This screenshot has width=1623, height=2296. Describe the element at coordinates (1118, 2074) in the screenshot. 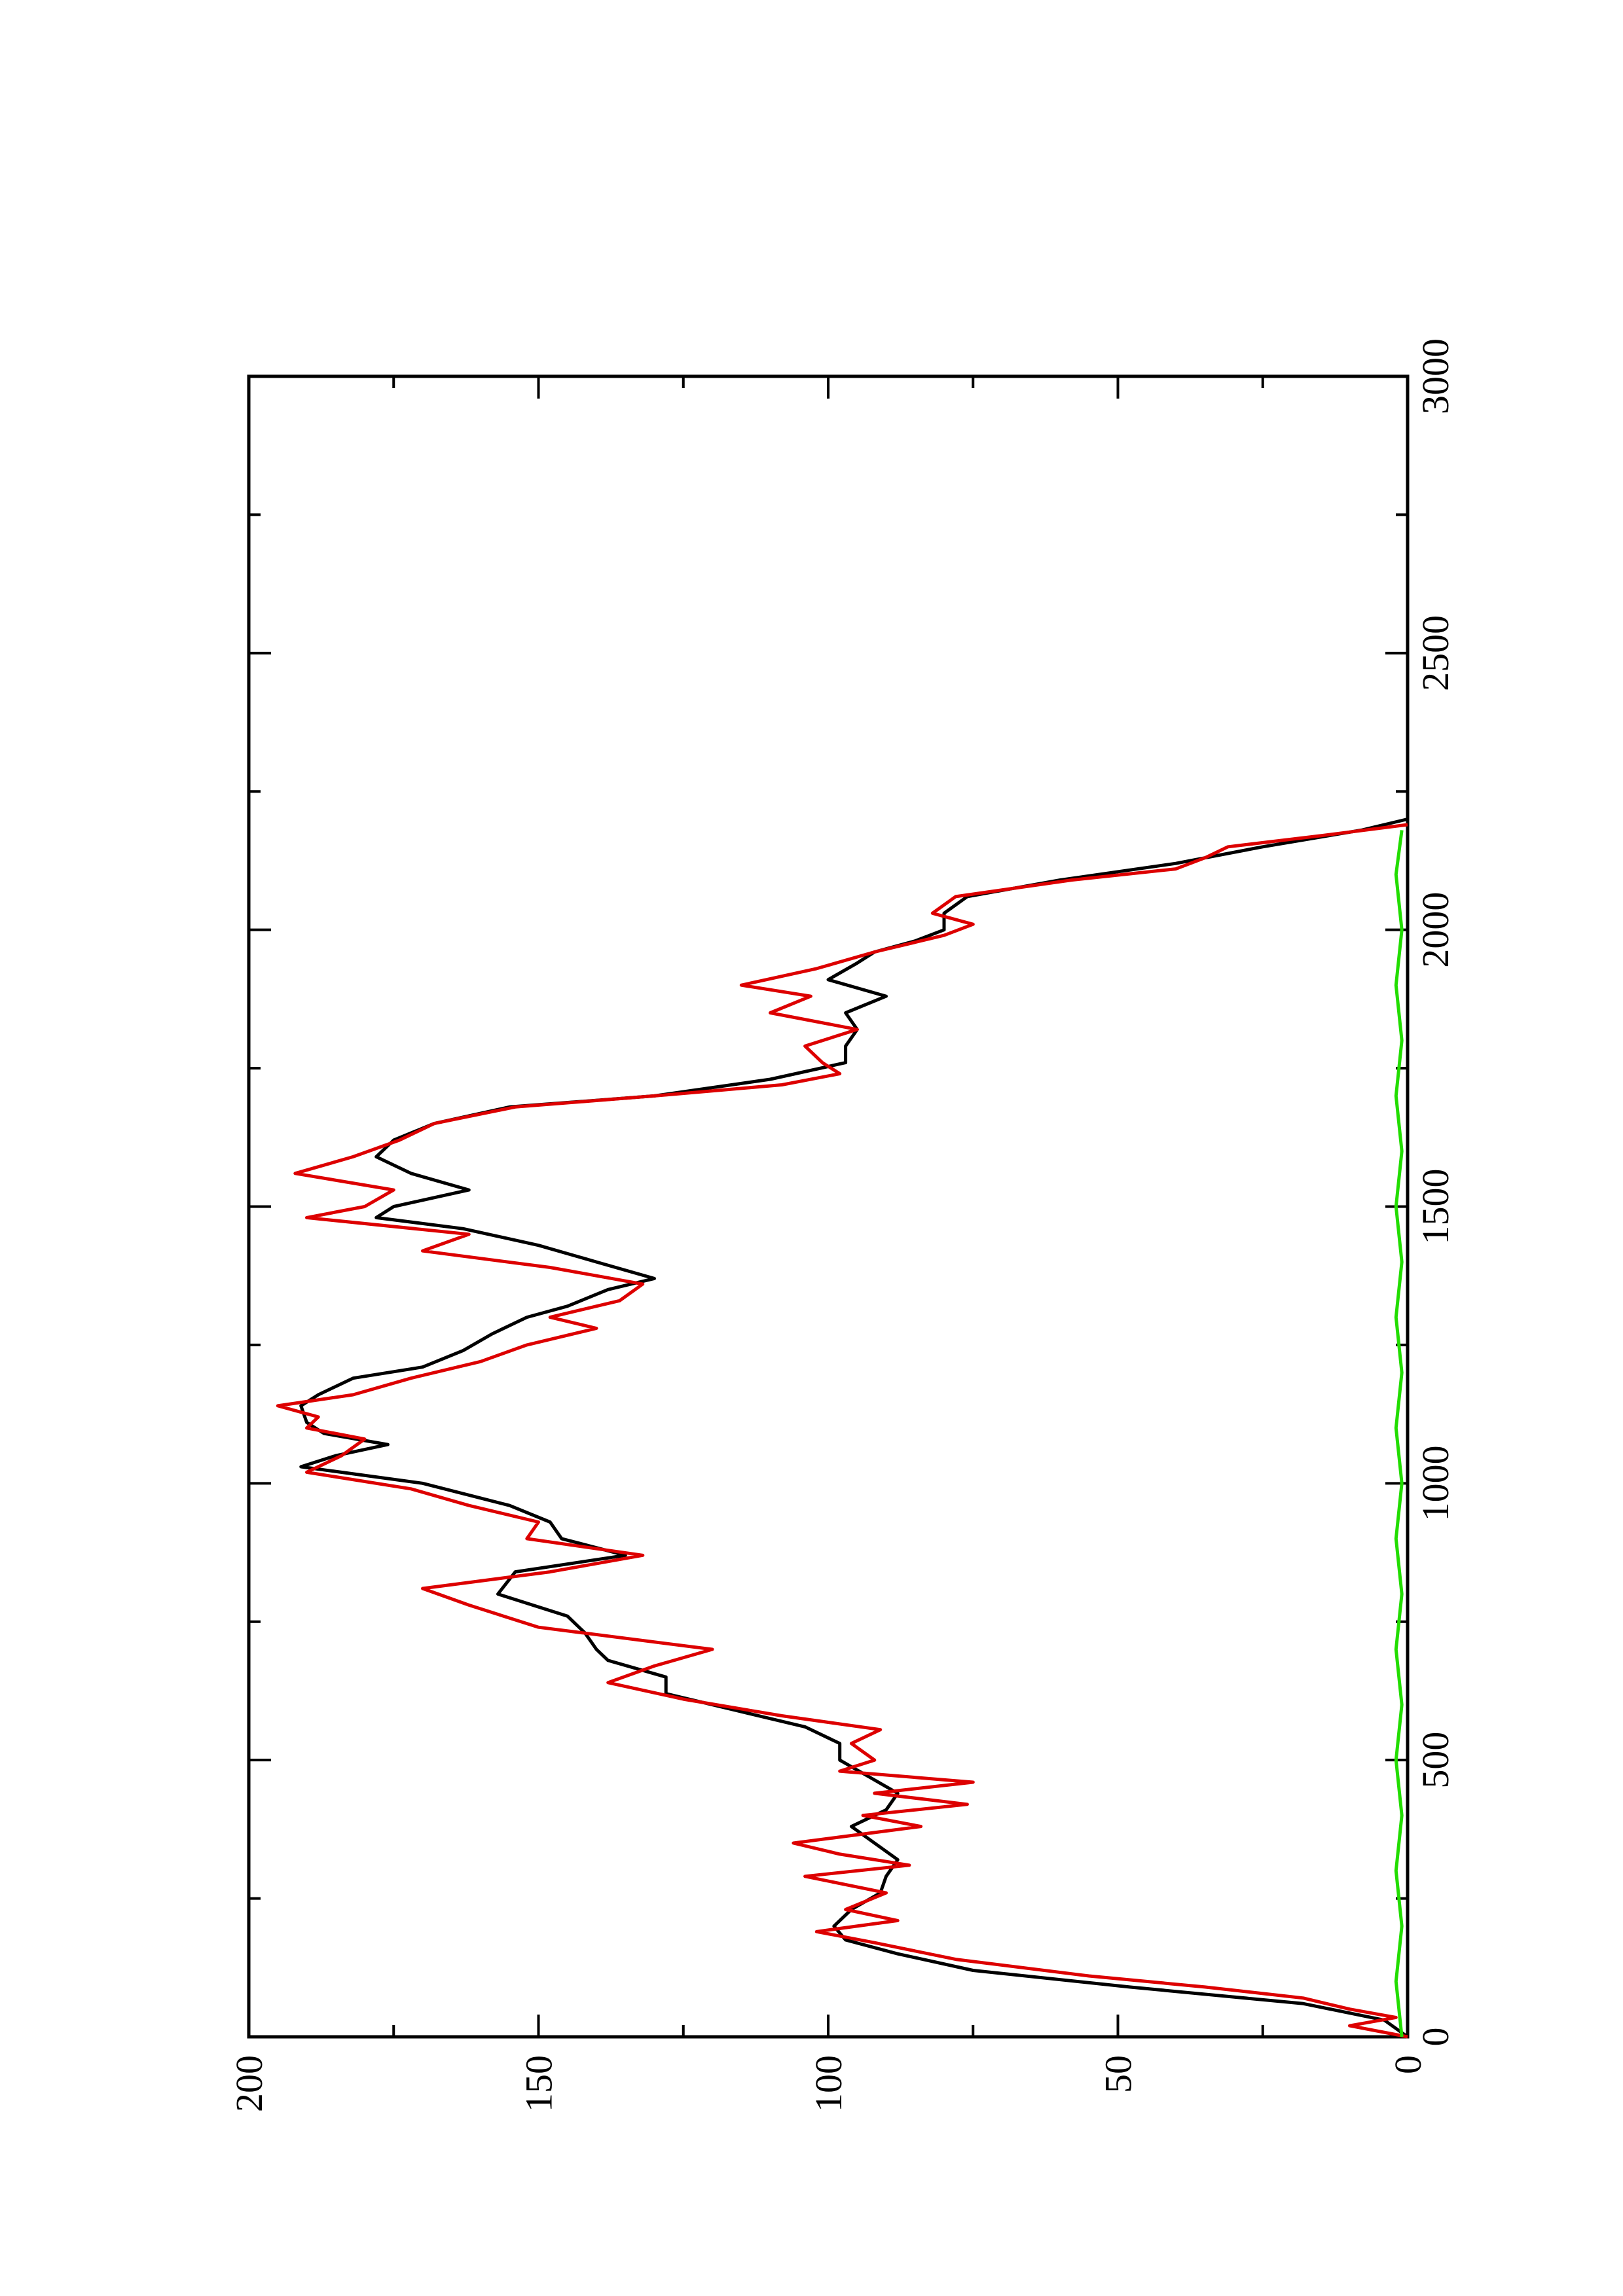

I see `y-tick-label: 50` at that location.